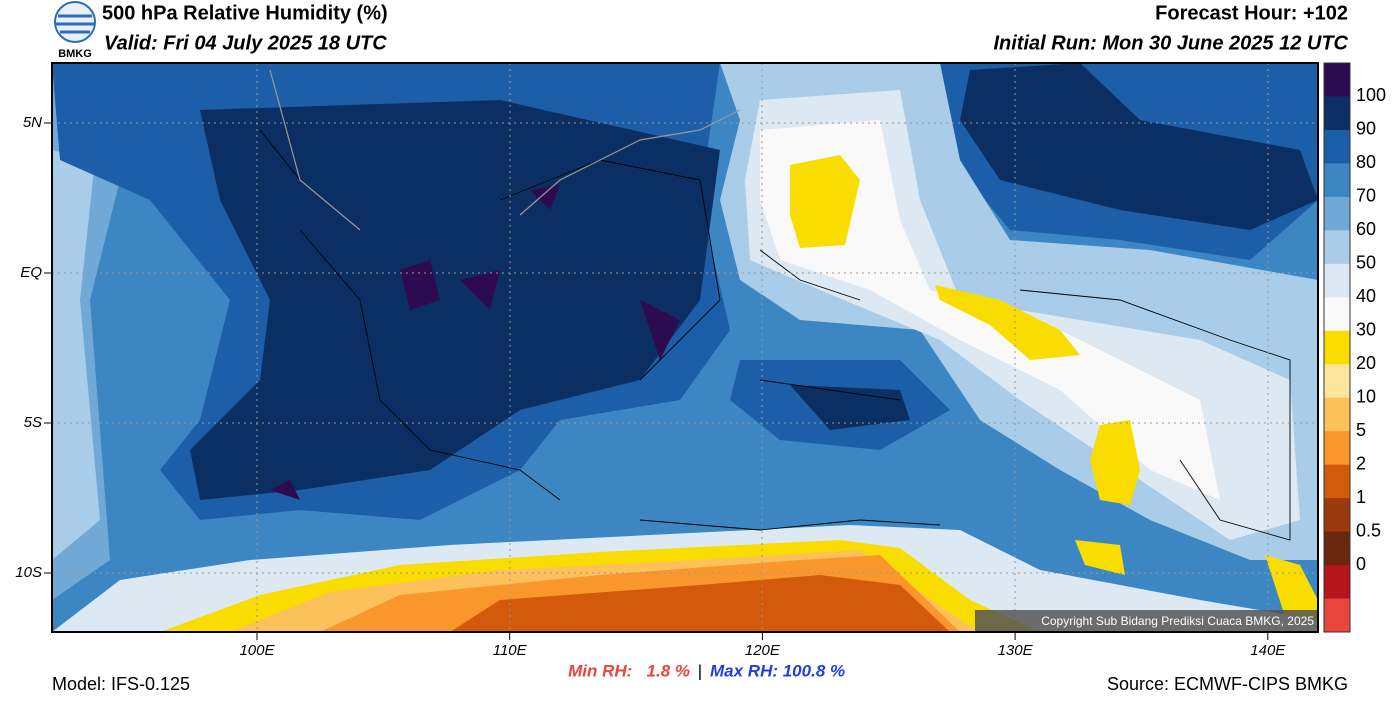 This screenshot has width=1400, height=714. Describe the element at coordinates (1366, 263) in the screenshot. I see `colorbar-label: 50` at that location.